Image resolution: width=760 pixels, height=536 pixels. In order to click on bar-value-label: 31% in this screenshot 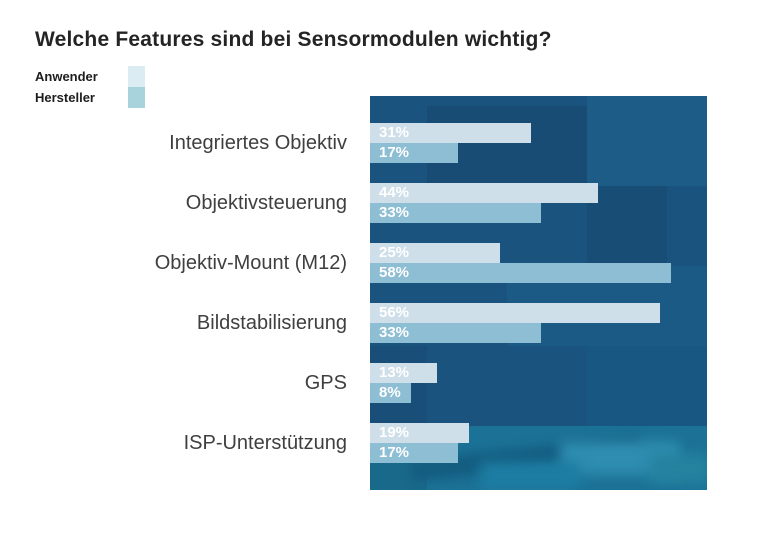, I will do `click(394, 132)`.